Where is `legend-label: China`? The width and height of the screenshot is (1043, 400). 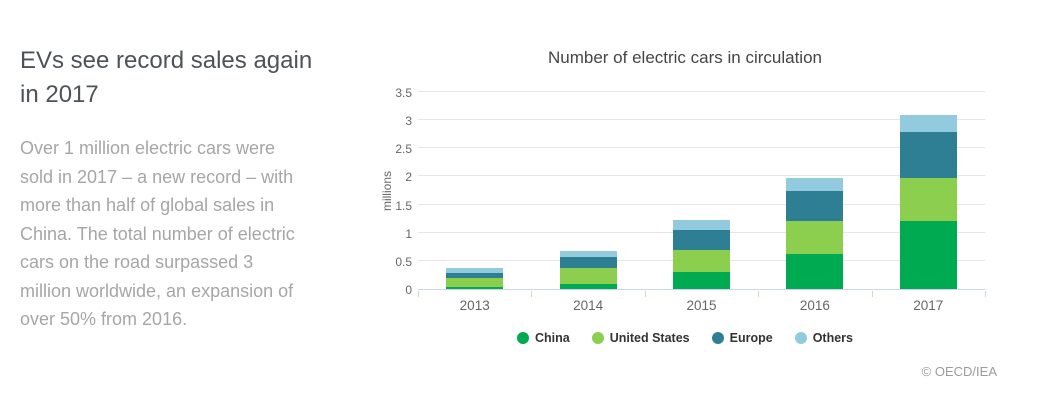 legend-label: China is located at coordinates (552, 338).